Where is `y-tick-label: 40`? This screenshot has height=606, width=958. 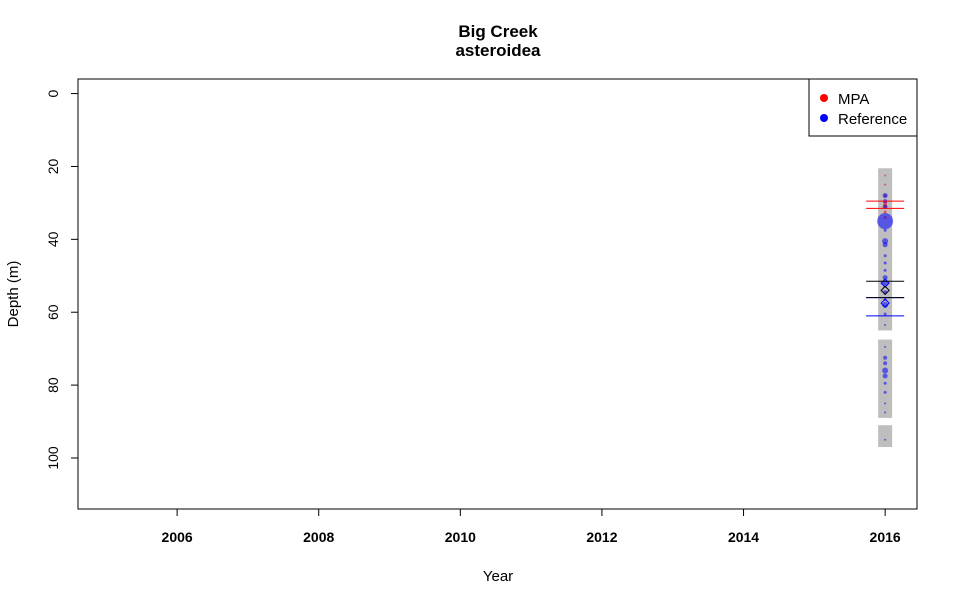
y-tick-label: 40 is located at coordinates (53, 239).